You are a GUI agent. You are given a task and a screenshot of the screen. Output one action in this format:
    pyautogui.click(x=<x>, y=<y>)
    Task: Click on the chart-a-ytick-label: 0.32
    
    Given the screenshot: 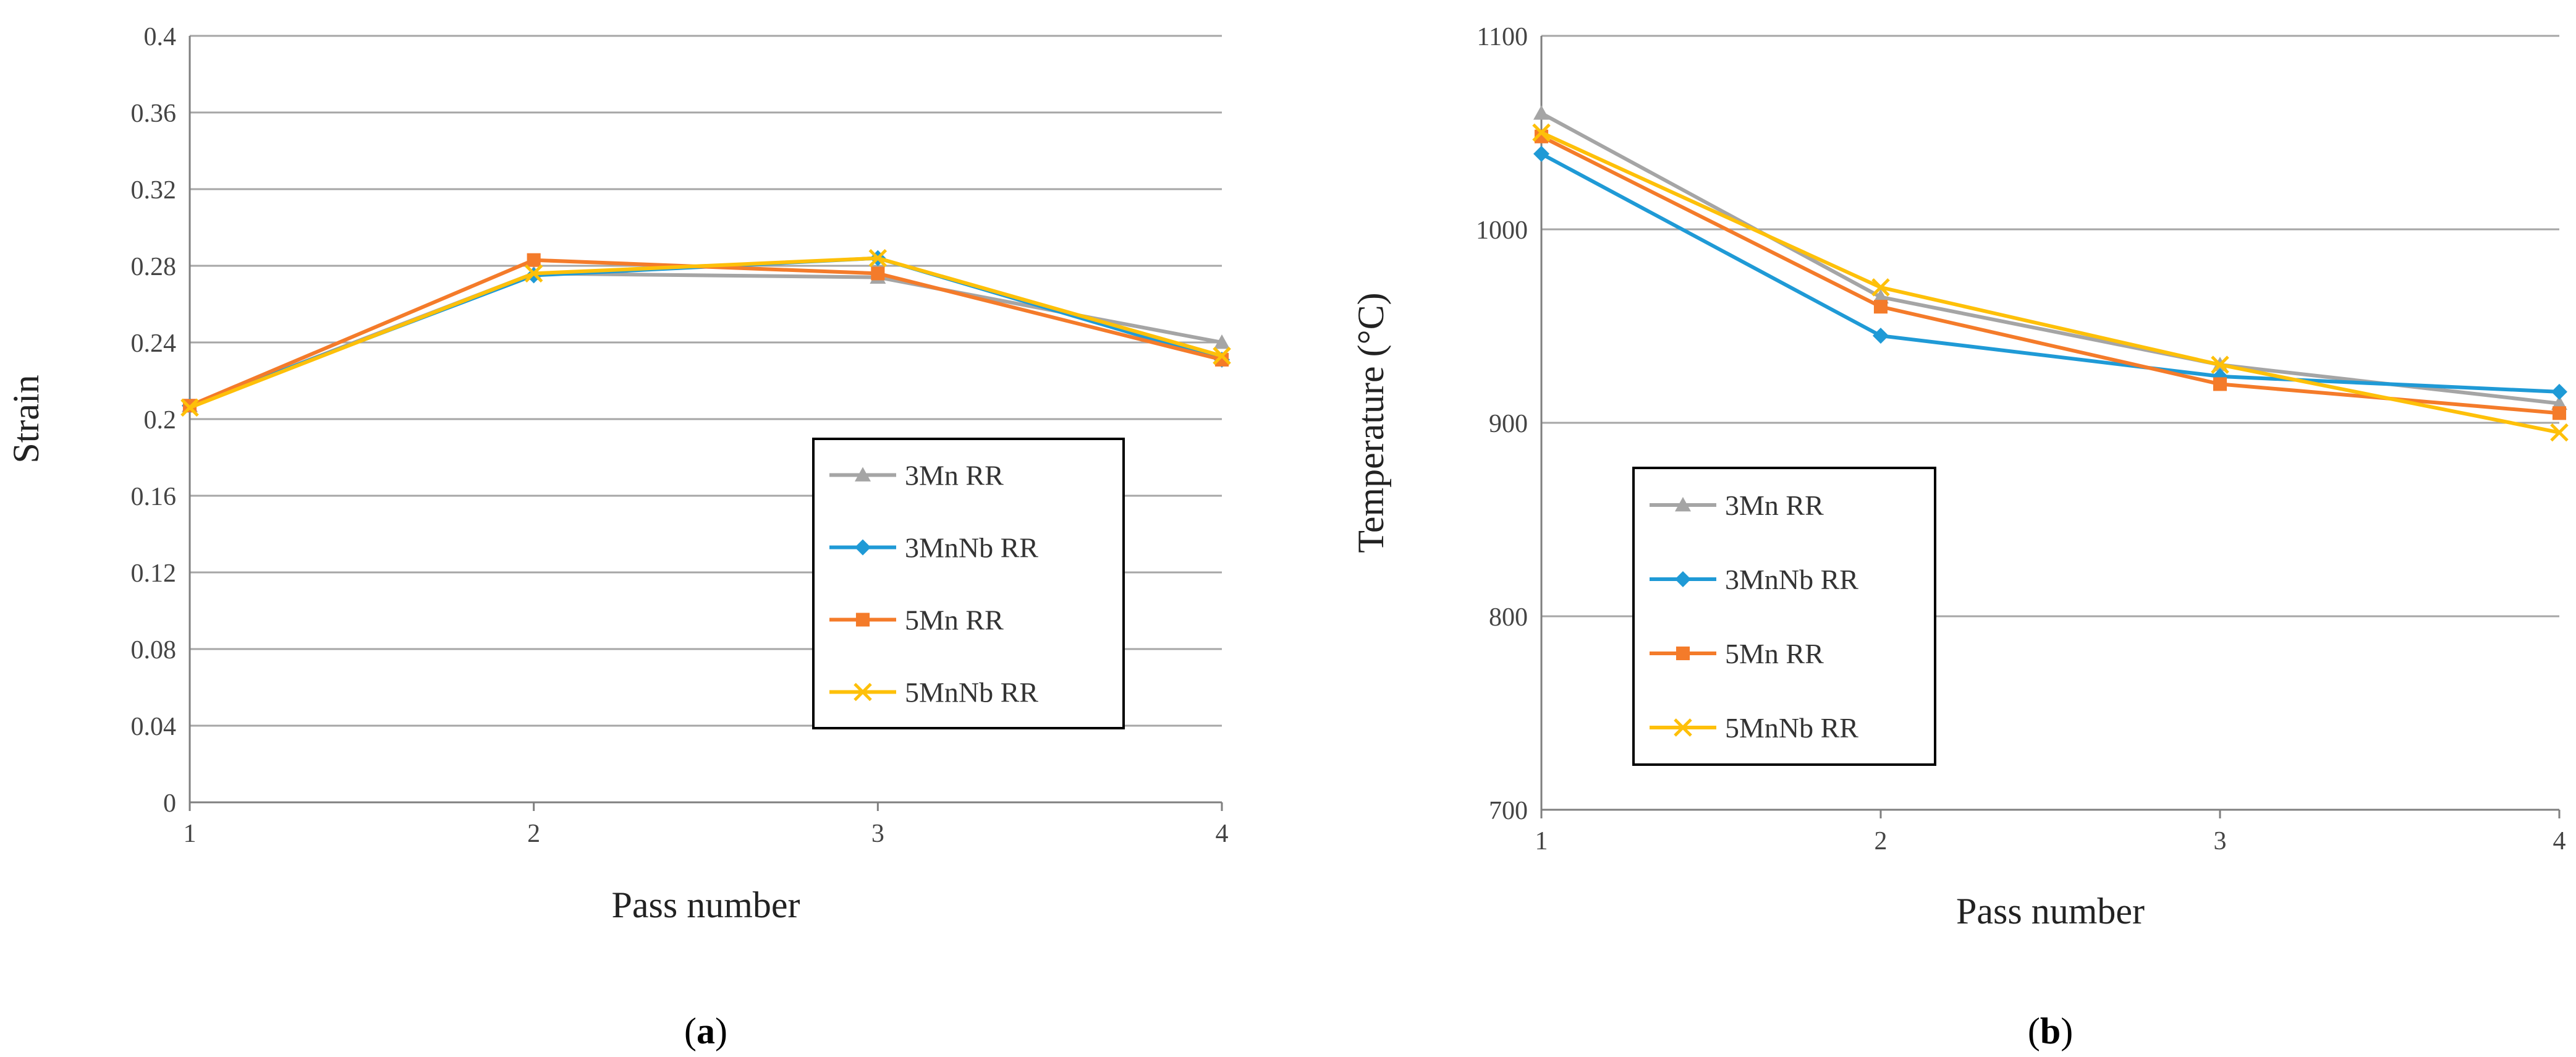 What is the action you would take?
    pyautogui.click(x=154, y=190)
    